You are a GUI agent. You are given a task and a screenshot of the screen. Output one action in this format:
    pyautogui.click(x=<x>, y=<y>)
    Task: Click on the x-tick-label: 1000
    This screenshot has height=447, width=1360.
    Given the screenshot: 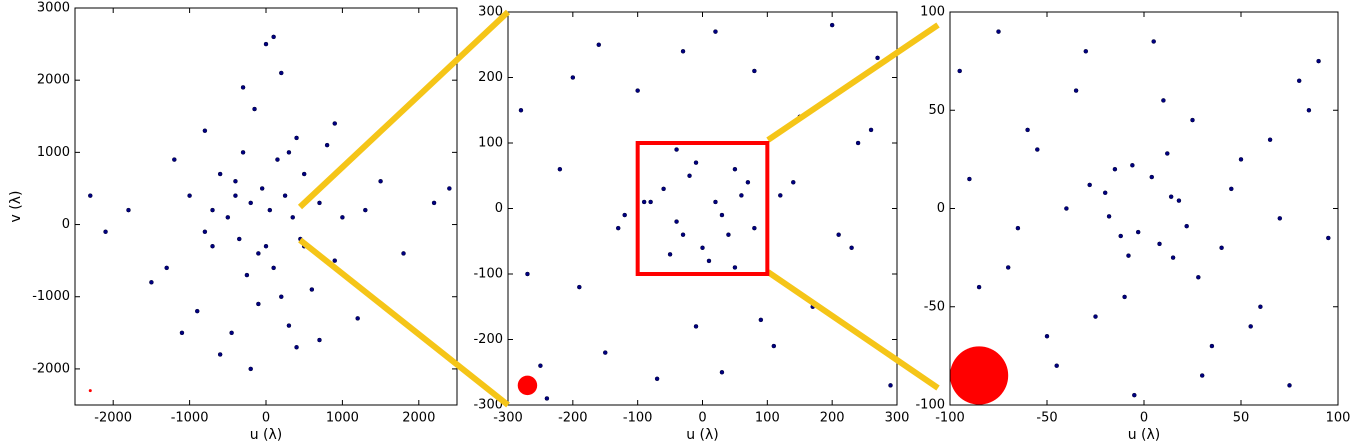 What is the action you would take?
    pyautogui.click(x=342, y=418)
    